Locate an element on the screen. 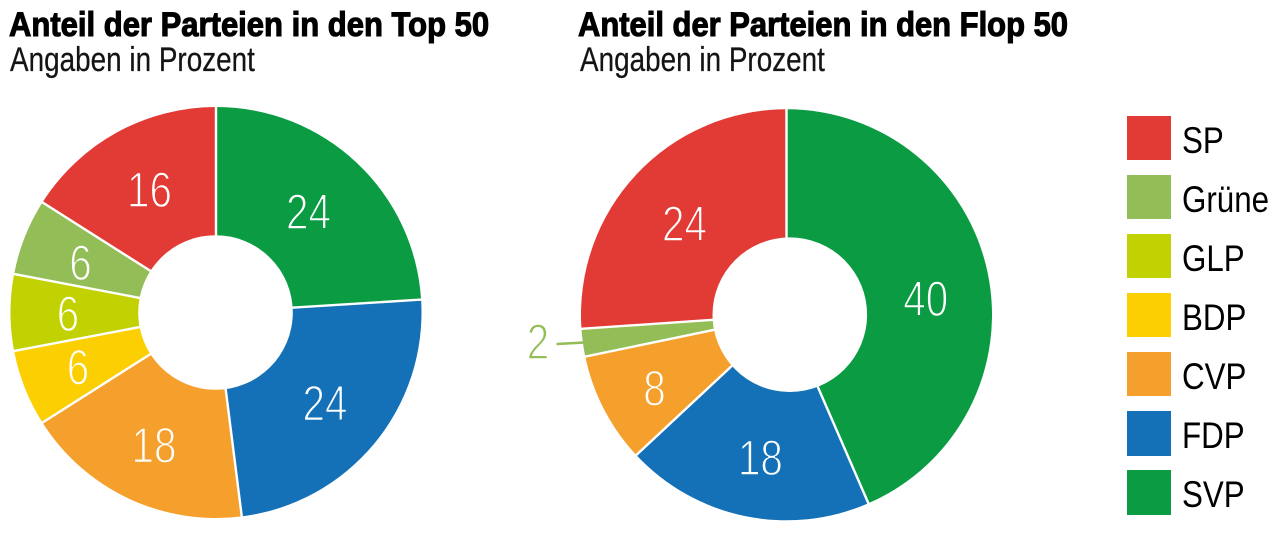 The width and height of the screenshot is (1280, 534). svg-text: 8 is located at coordinates (654, 388).